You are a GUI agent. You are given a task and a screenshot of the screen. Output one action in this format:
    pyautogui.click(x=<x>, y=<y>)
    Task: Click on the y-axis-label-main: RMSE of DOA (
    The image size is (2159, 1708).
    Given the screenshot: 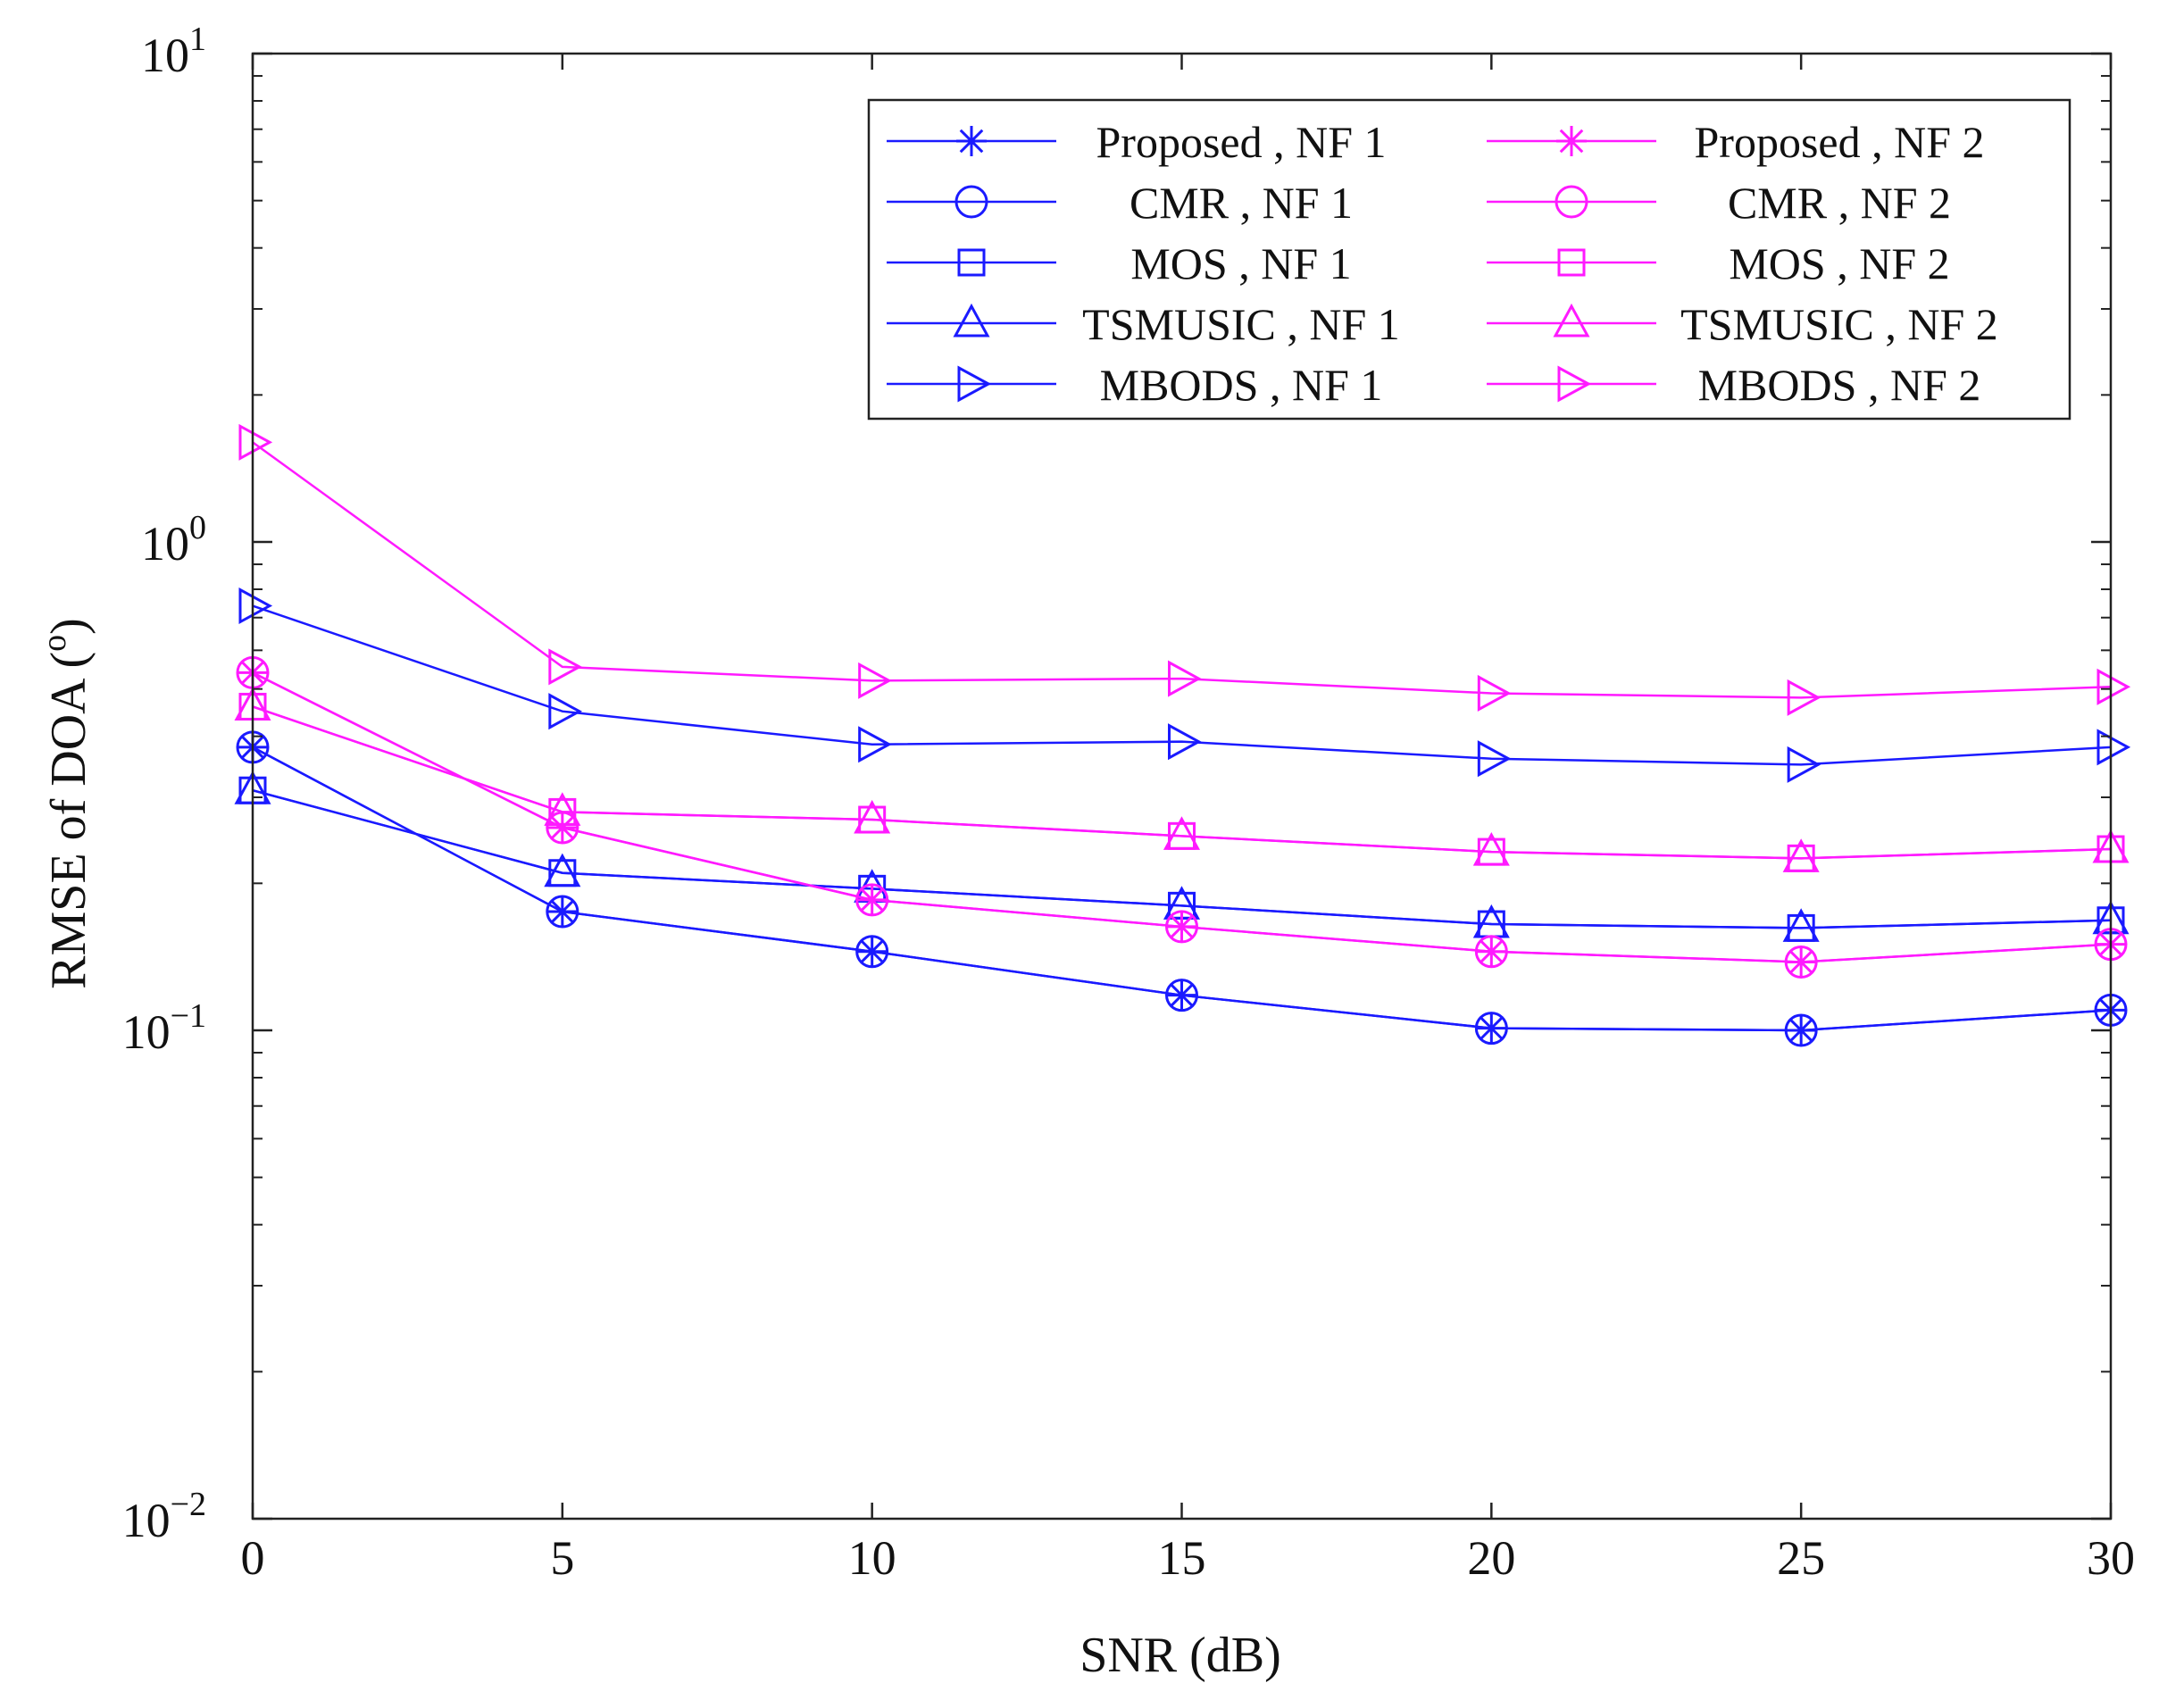 What is the action you would take?
    pyautogui.click(x=68, y=820)
    